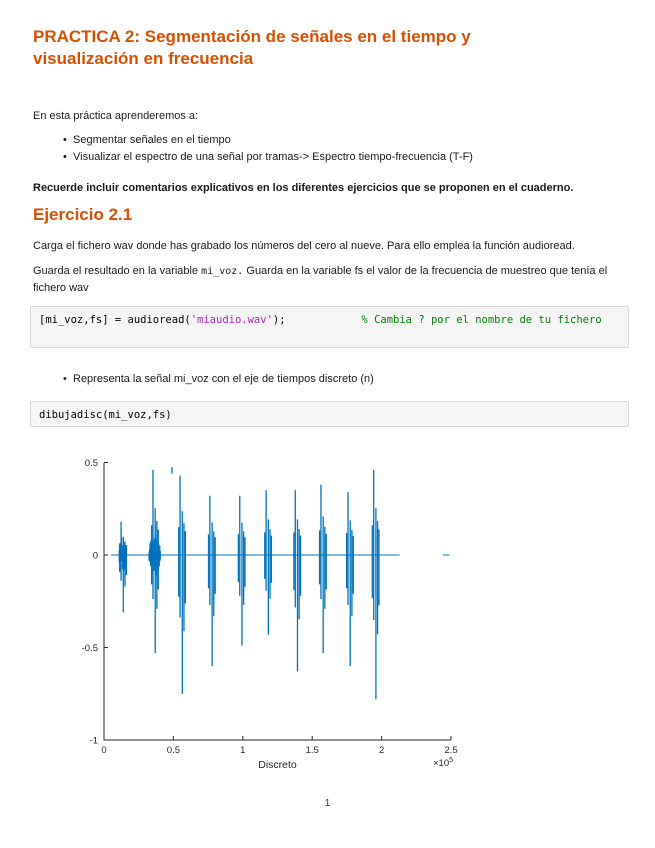 The width and height of the screenshot is (655, 848). I want to click on waveform-body, so click(280, 555).